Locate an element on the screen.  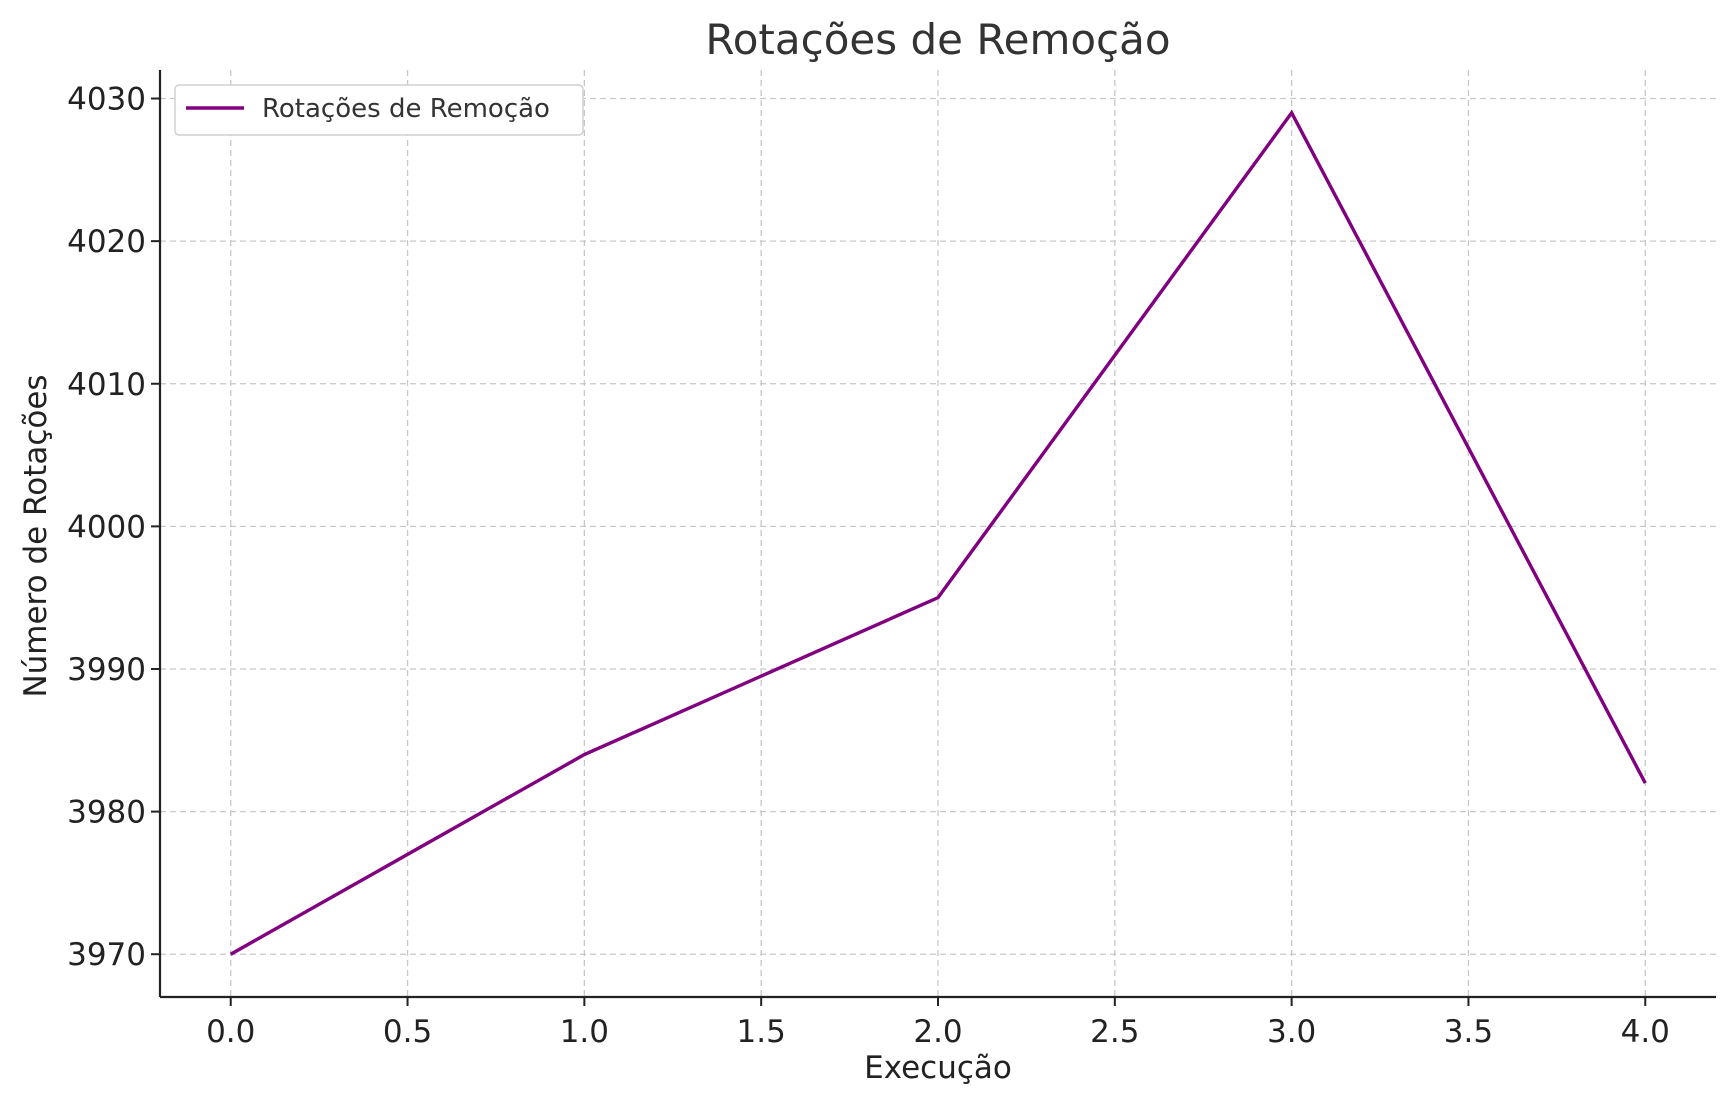
legend-box is located at coordinates (379, 110).